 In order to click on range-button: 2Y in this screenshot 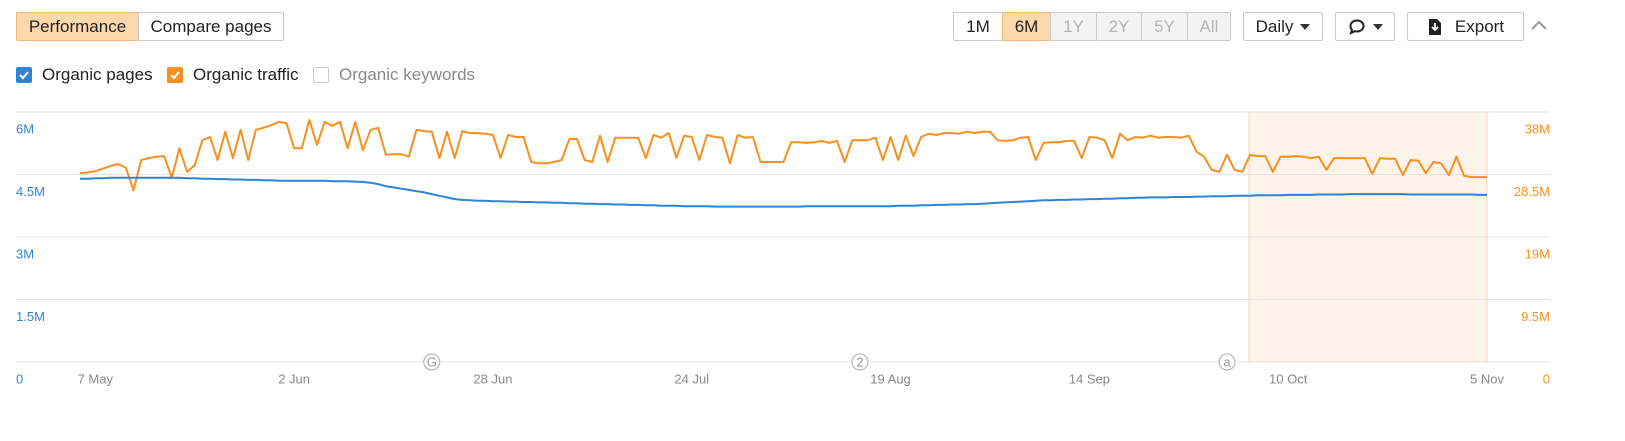, I will do `click(1119, 26)`.